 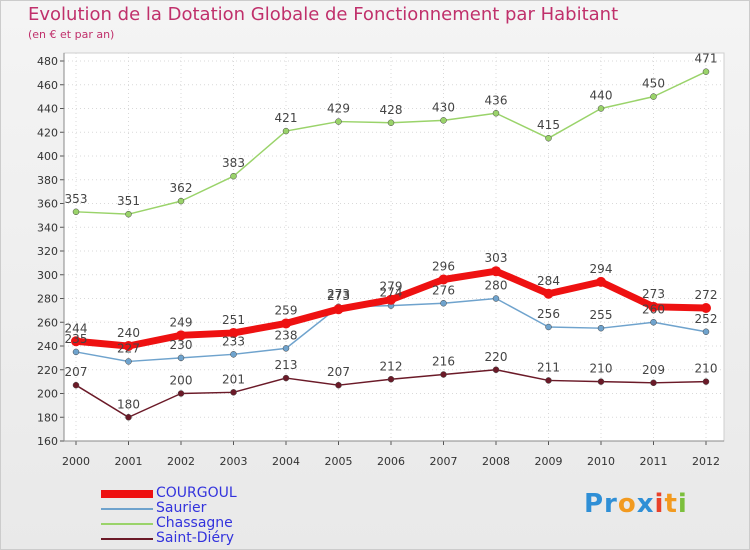 What do you see at coordinates (181, 322) in the screenshot?
I see `data-label-courgoul-2002: 249` at bounding box center [181, 322].